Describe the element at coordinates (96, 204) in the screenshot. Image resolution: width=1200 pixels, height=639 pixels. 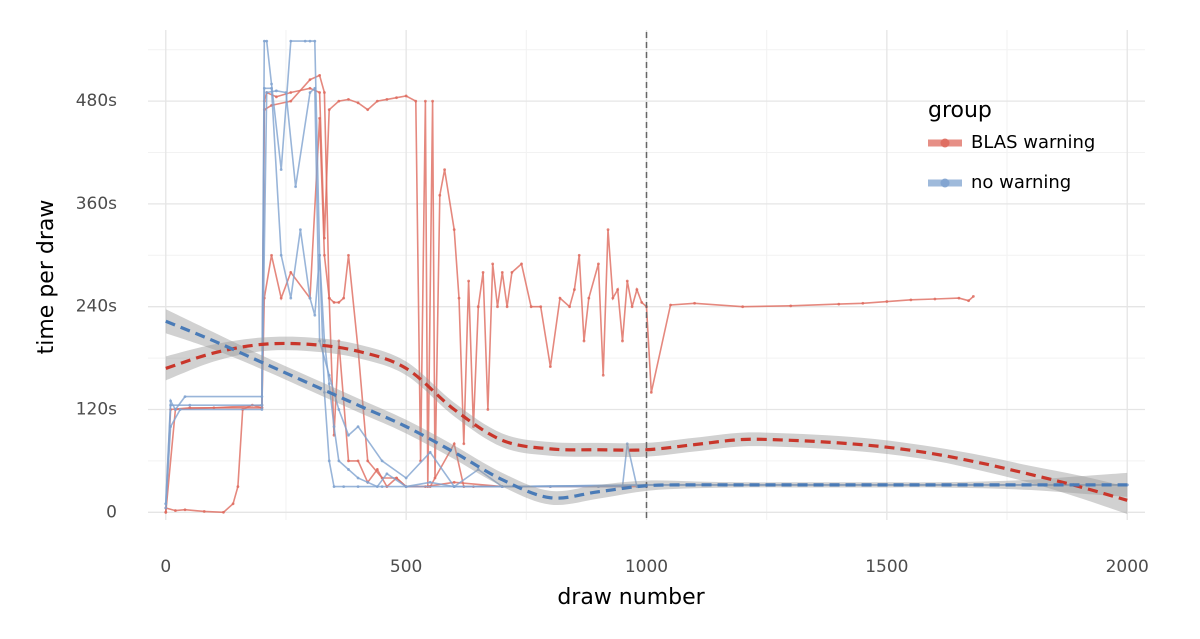
I see `y-tick-label: 360s` at that location.